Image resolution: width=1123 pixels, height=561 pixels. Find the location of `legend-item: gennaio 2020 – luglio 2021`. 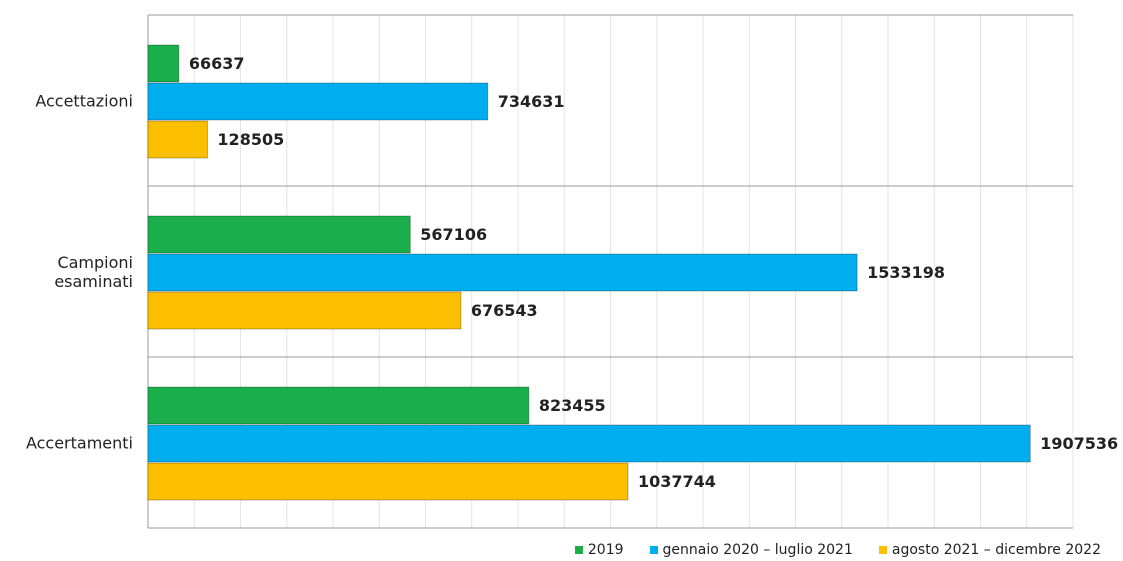

legend-item: gennaio 2020 – luglio 2021 is located at coordinates (751, 550).